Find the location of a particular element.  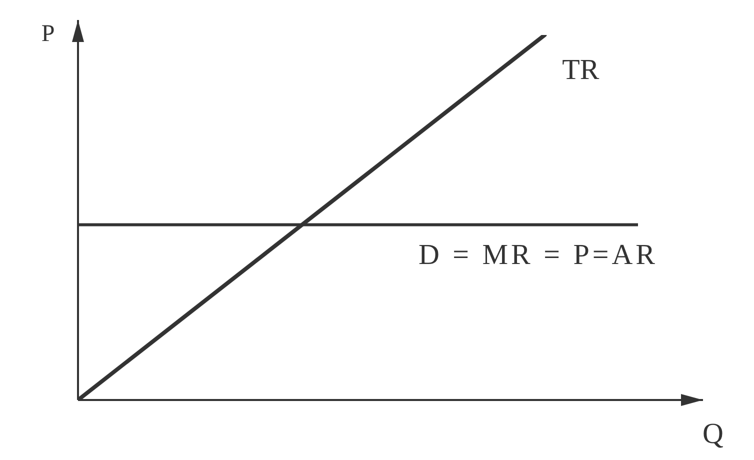

series-label: TR is located at coordinates (581, 70).